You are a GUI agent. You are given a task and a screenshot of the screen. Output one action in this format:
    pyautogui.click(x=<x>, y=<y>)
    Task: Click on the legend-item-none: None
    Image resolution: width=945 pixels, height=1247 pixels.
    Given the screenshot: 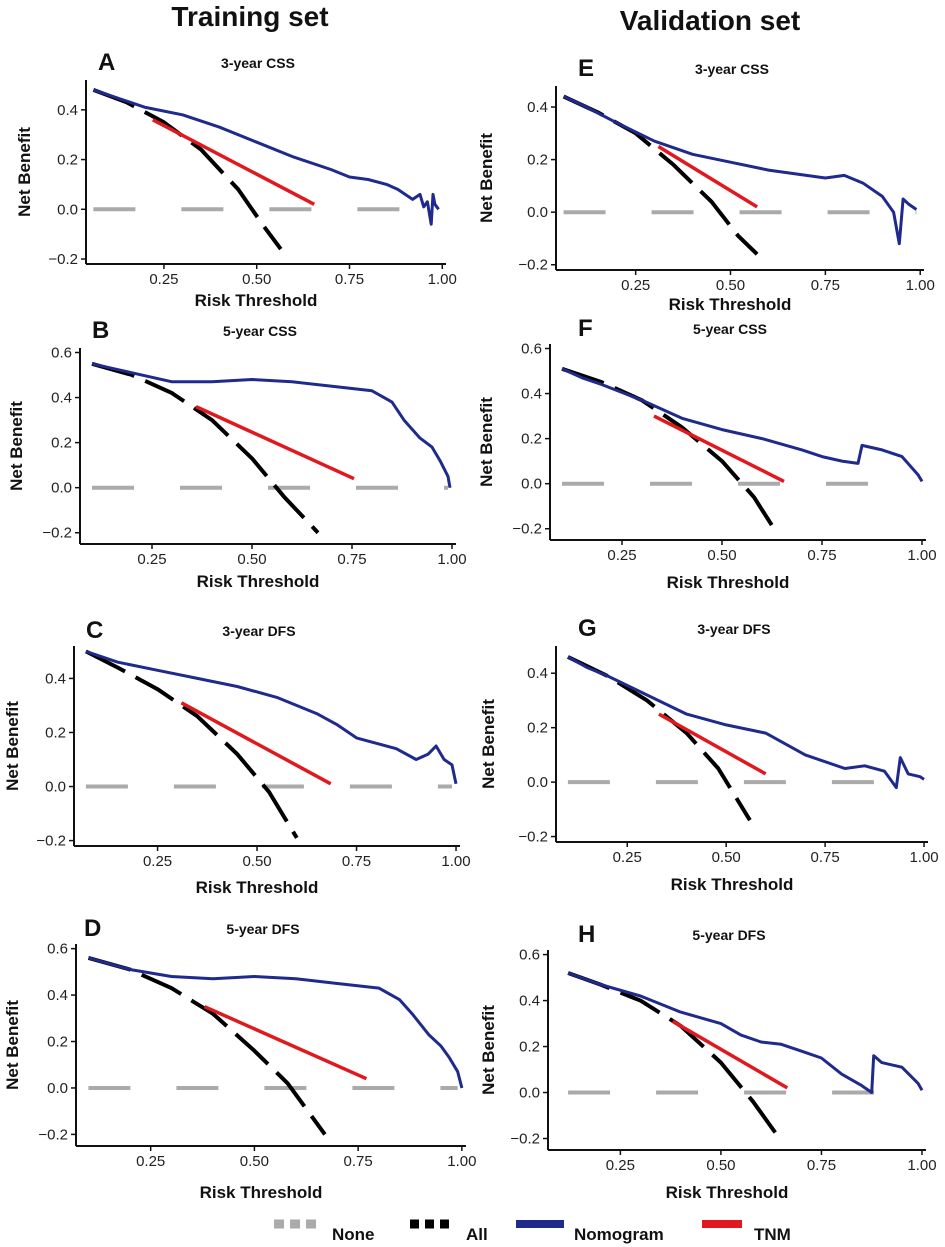 What is the action you would take?
    pyautogui.click(x=324, y=1231)
    